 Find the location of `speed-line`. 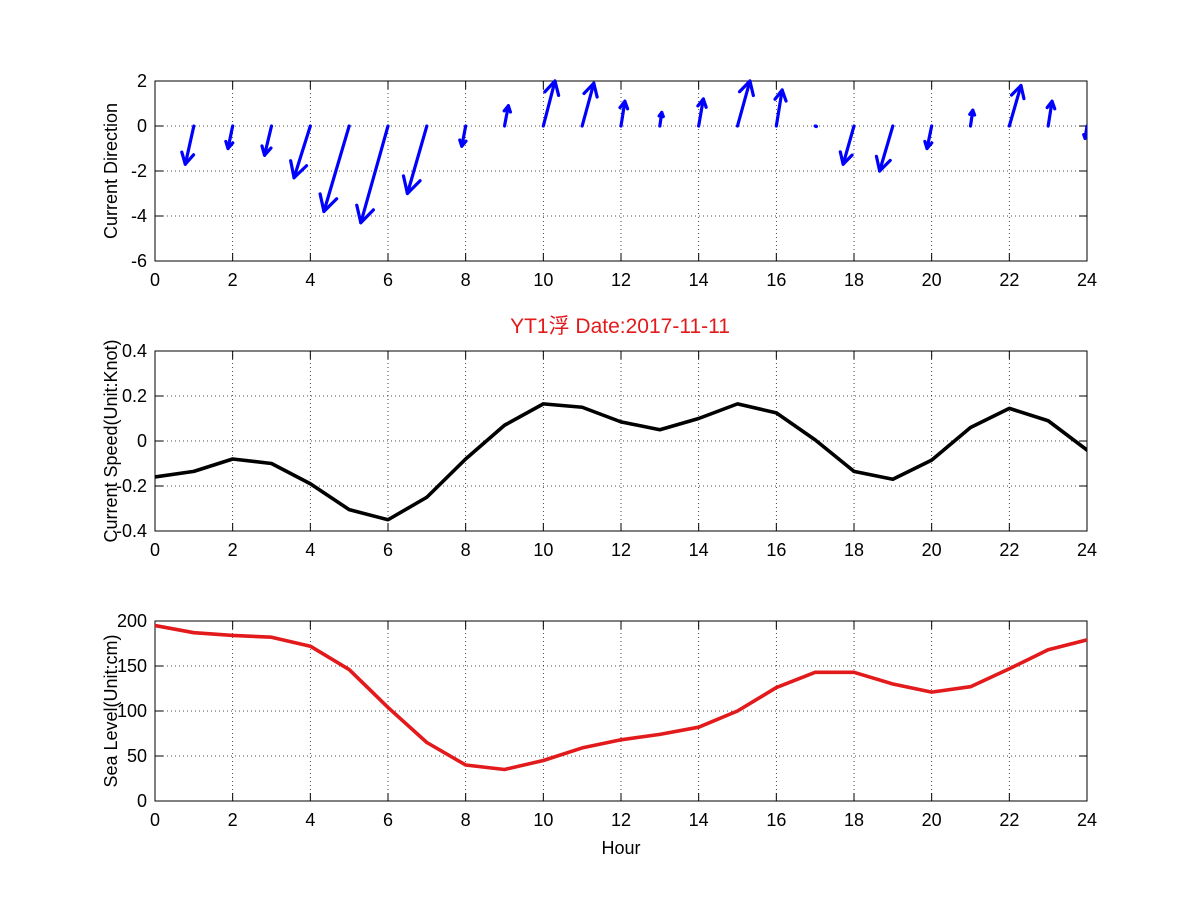

speed-line is located at coordinates (621, 462).